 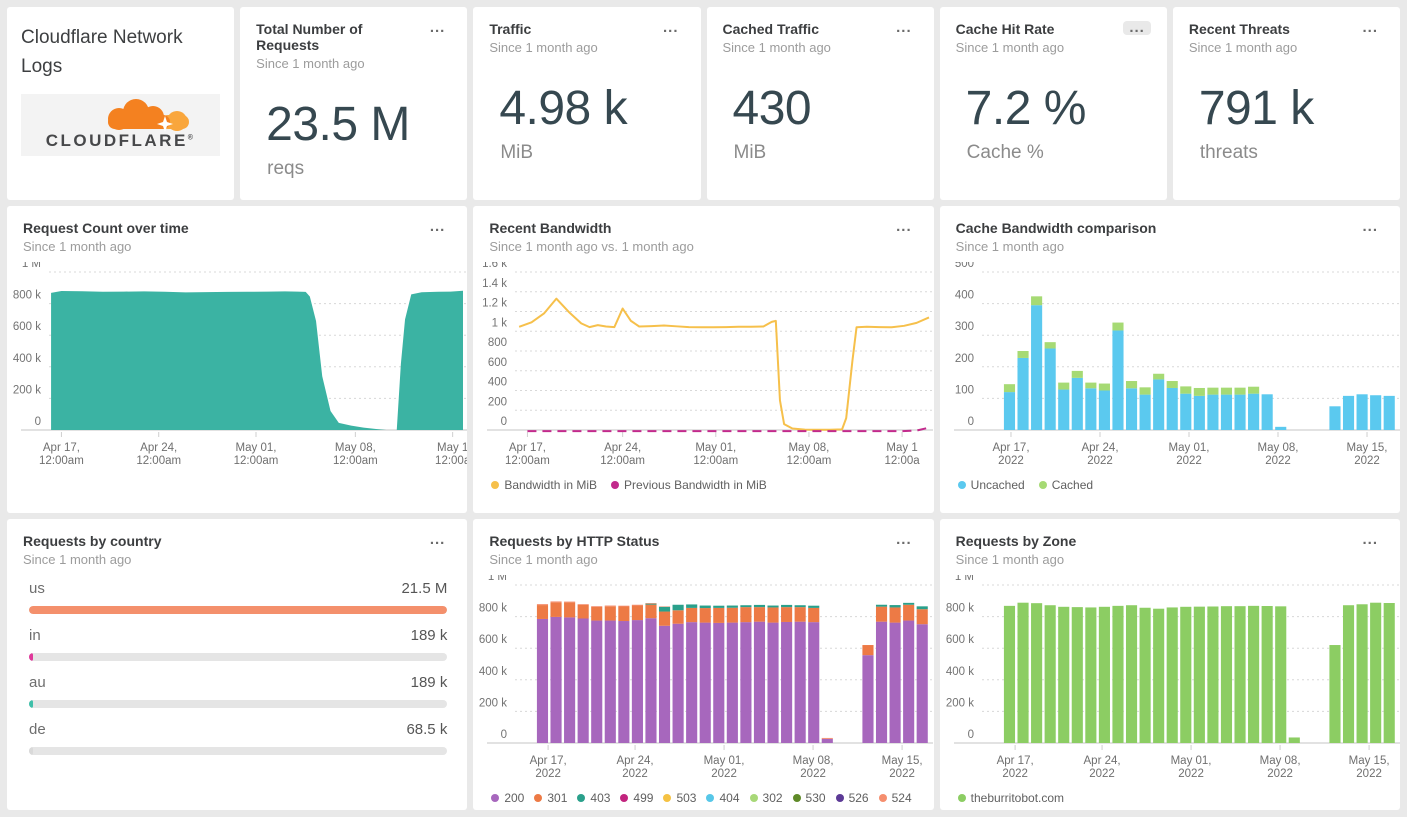 I want to click on legend-item-bandwidth-in-mib: Bandwidth in MiB, so click(x=544, y=485).